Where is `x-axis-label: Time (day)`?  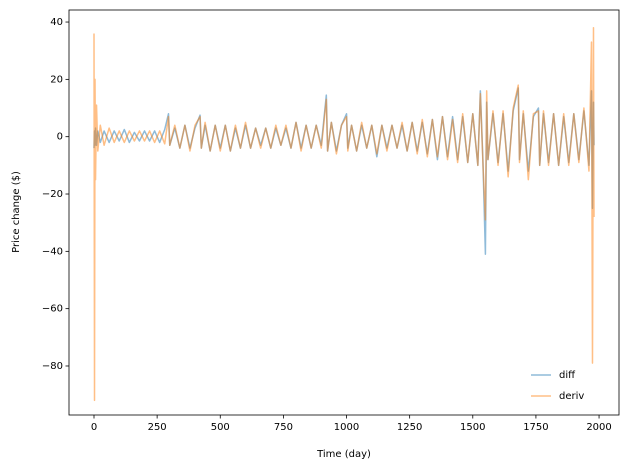
x-axis-label: Time (day) is located at coordinates (343, 454).